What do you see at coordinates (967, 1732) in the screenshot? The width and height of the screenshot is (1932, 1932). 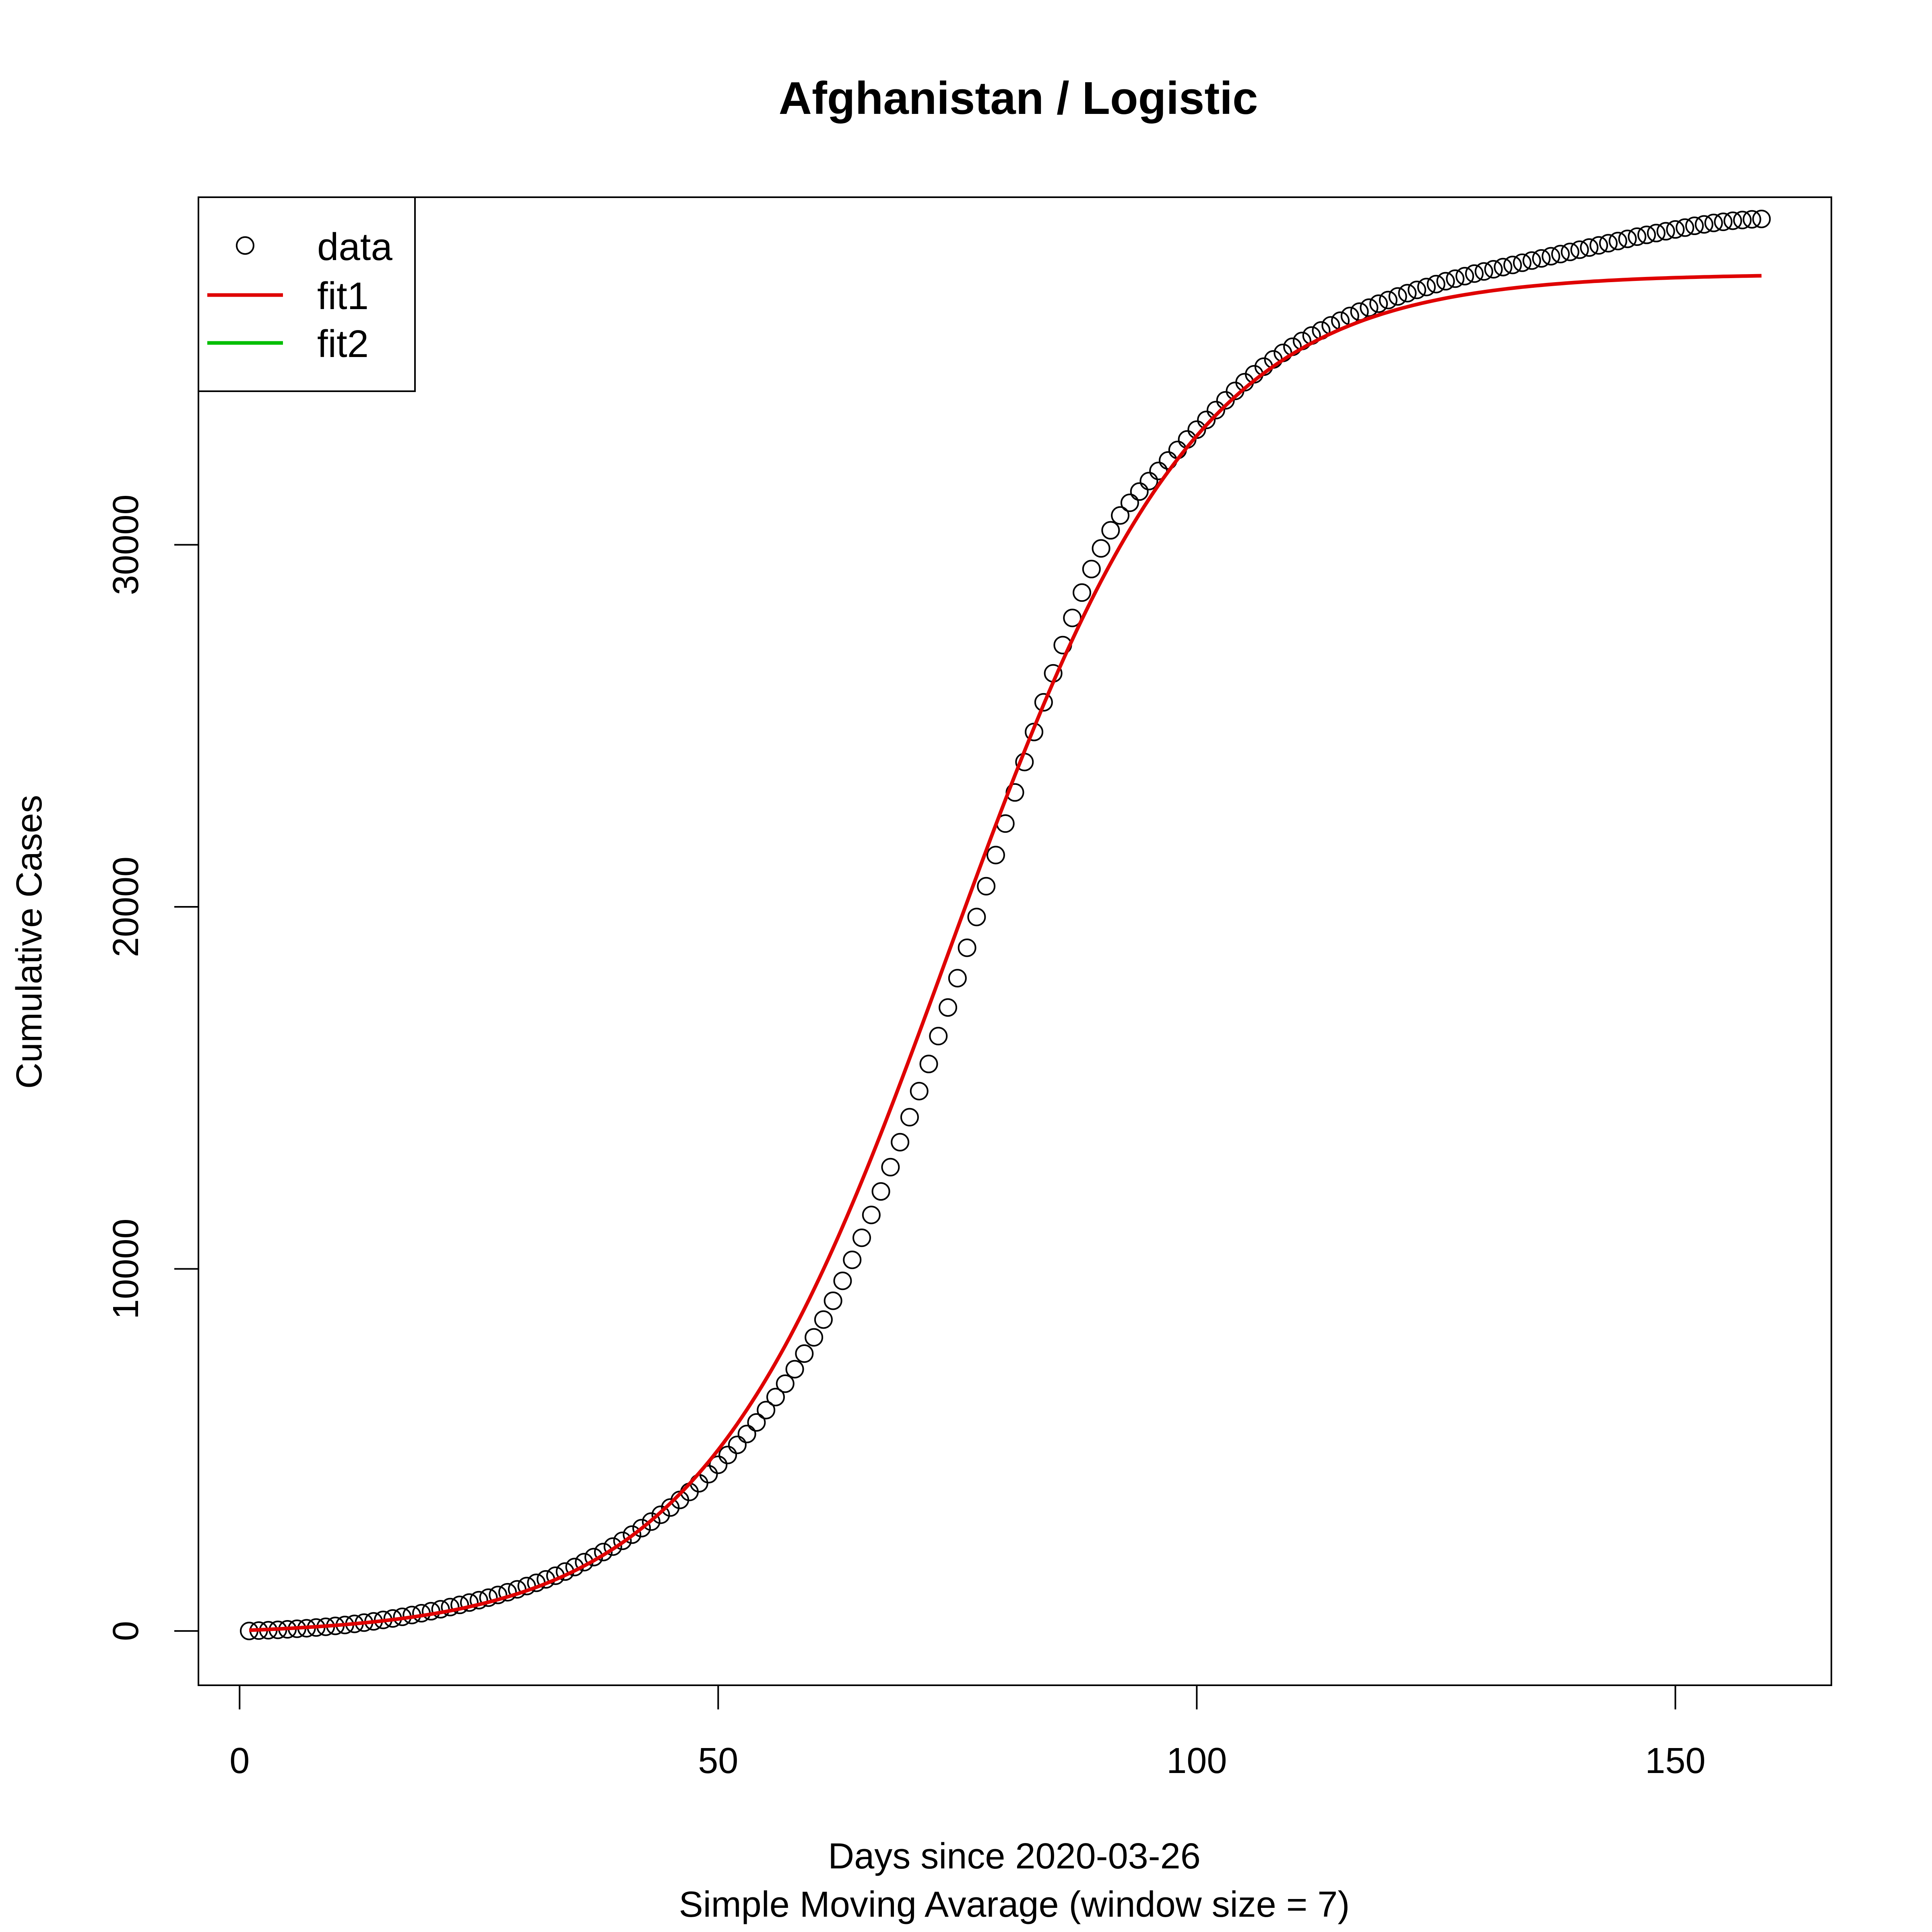 I see `x-axis: 0 50 100 150` at bounding box center [967, 1732].